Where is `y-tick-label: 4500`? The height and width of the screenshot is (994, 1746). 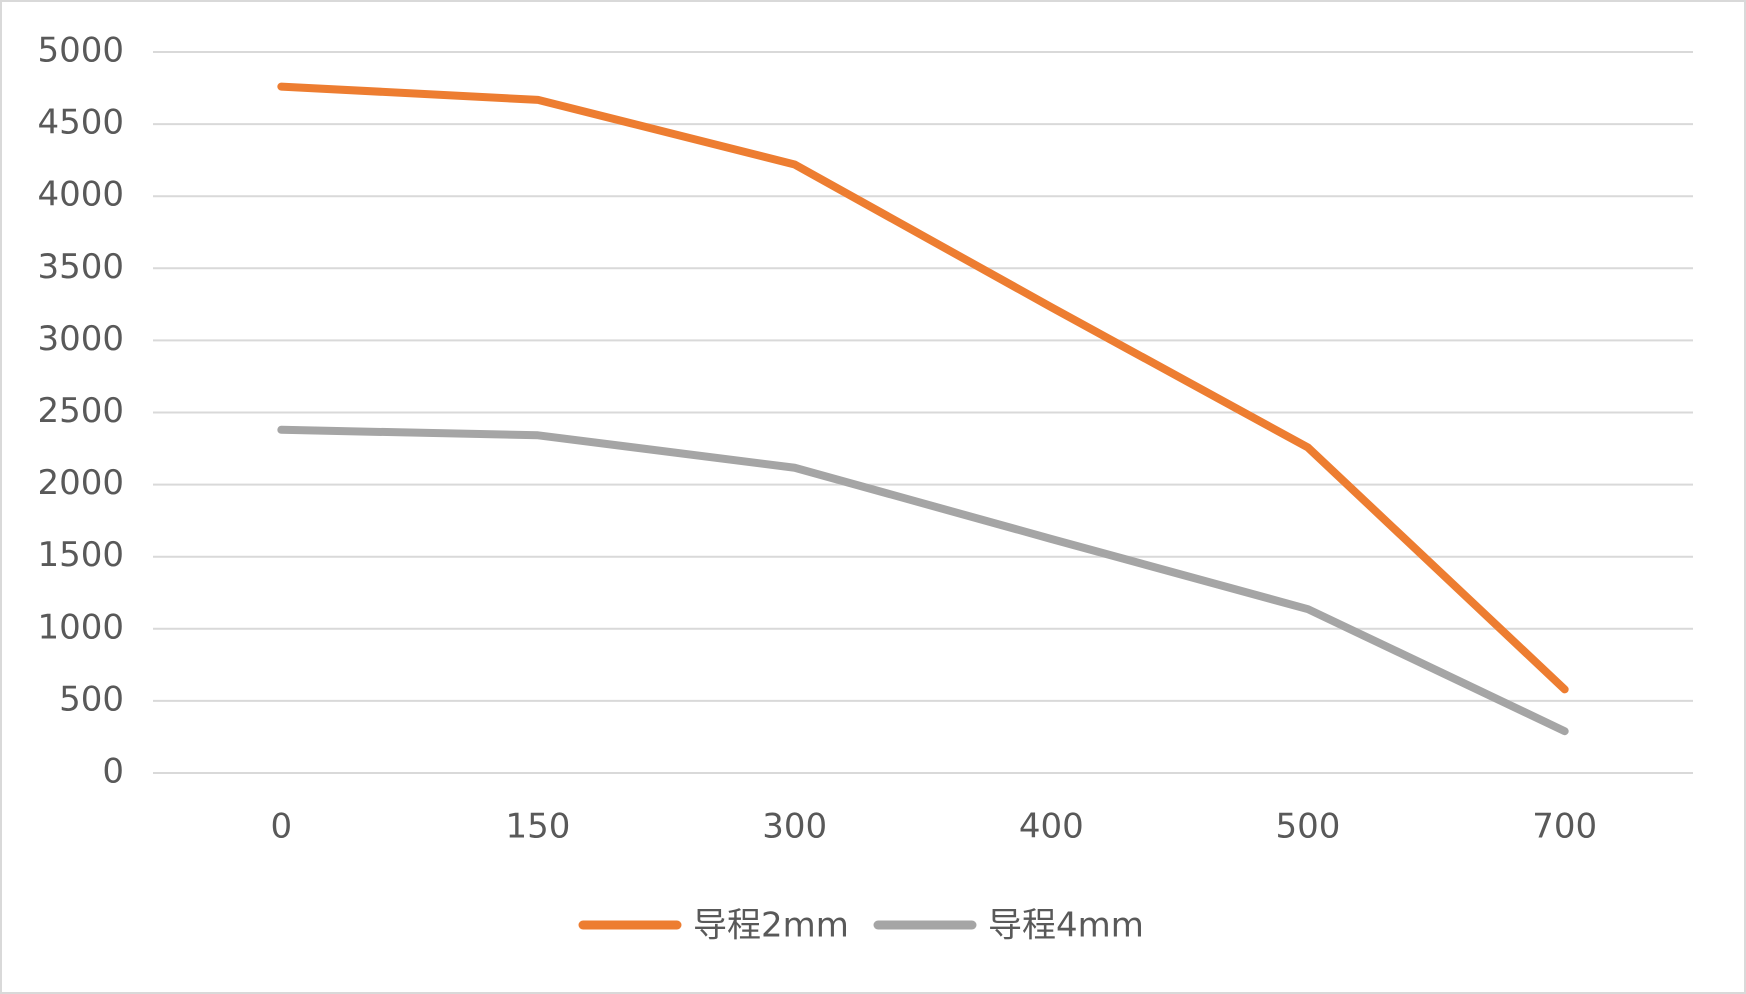 y-tick-label: 4500 is located at coordinates (80, 123).